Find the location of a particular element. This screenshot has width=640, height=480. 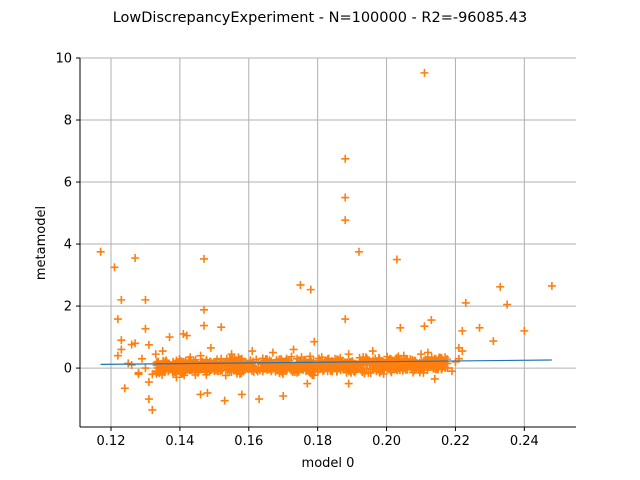

y-axis-label: metamodel is located at coordinates (41, 243).